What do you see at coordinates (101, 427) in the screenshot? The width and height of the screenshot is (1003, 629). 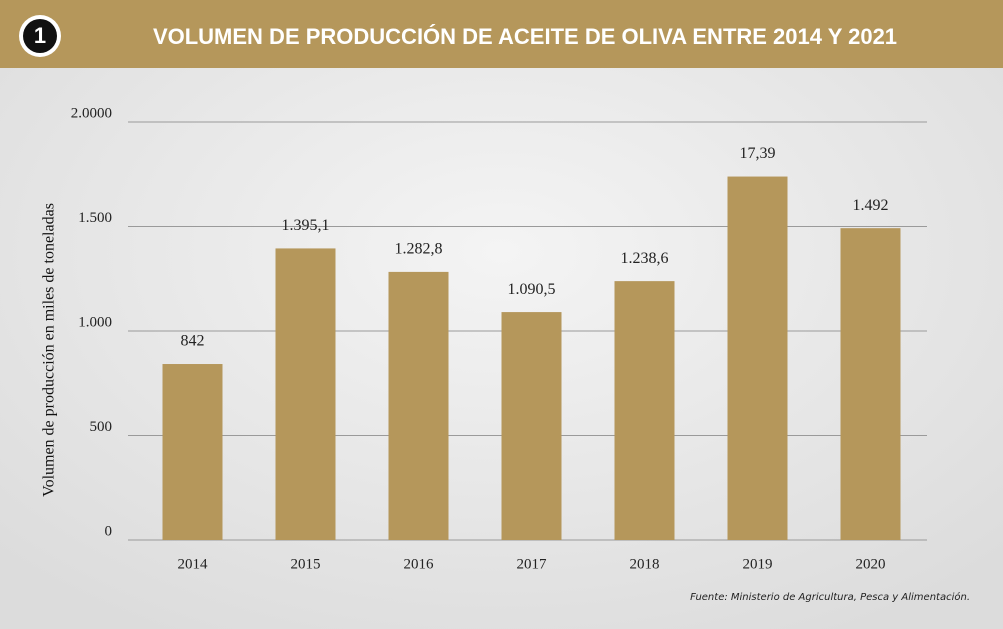 I see `y-tick-label: 500` at bounding box center [101, 427].